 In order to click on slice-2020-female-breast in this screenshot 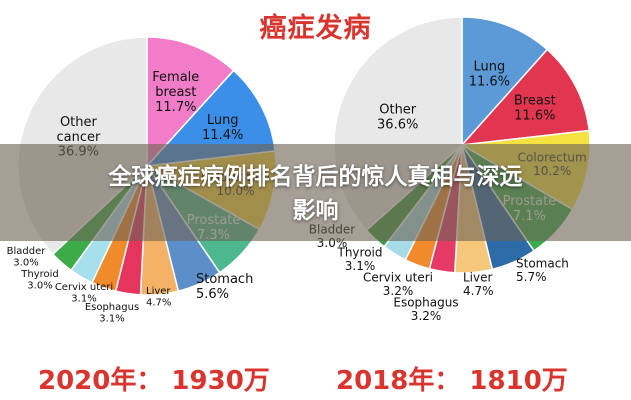, I will do `click(190, 102)`.